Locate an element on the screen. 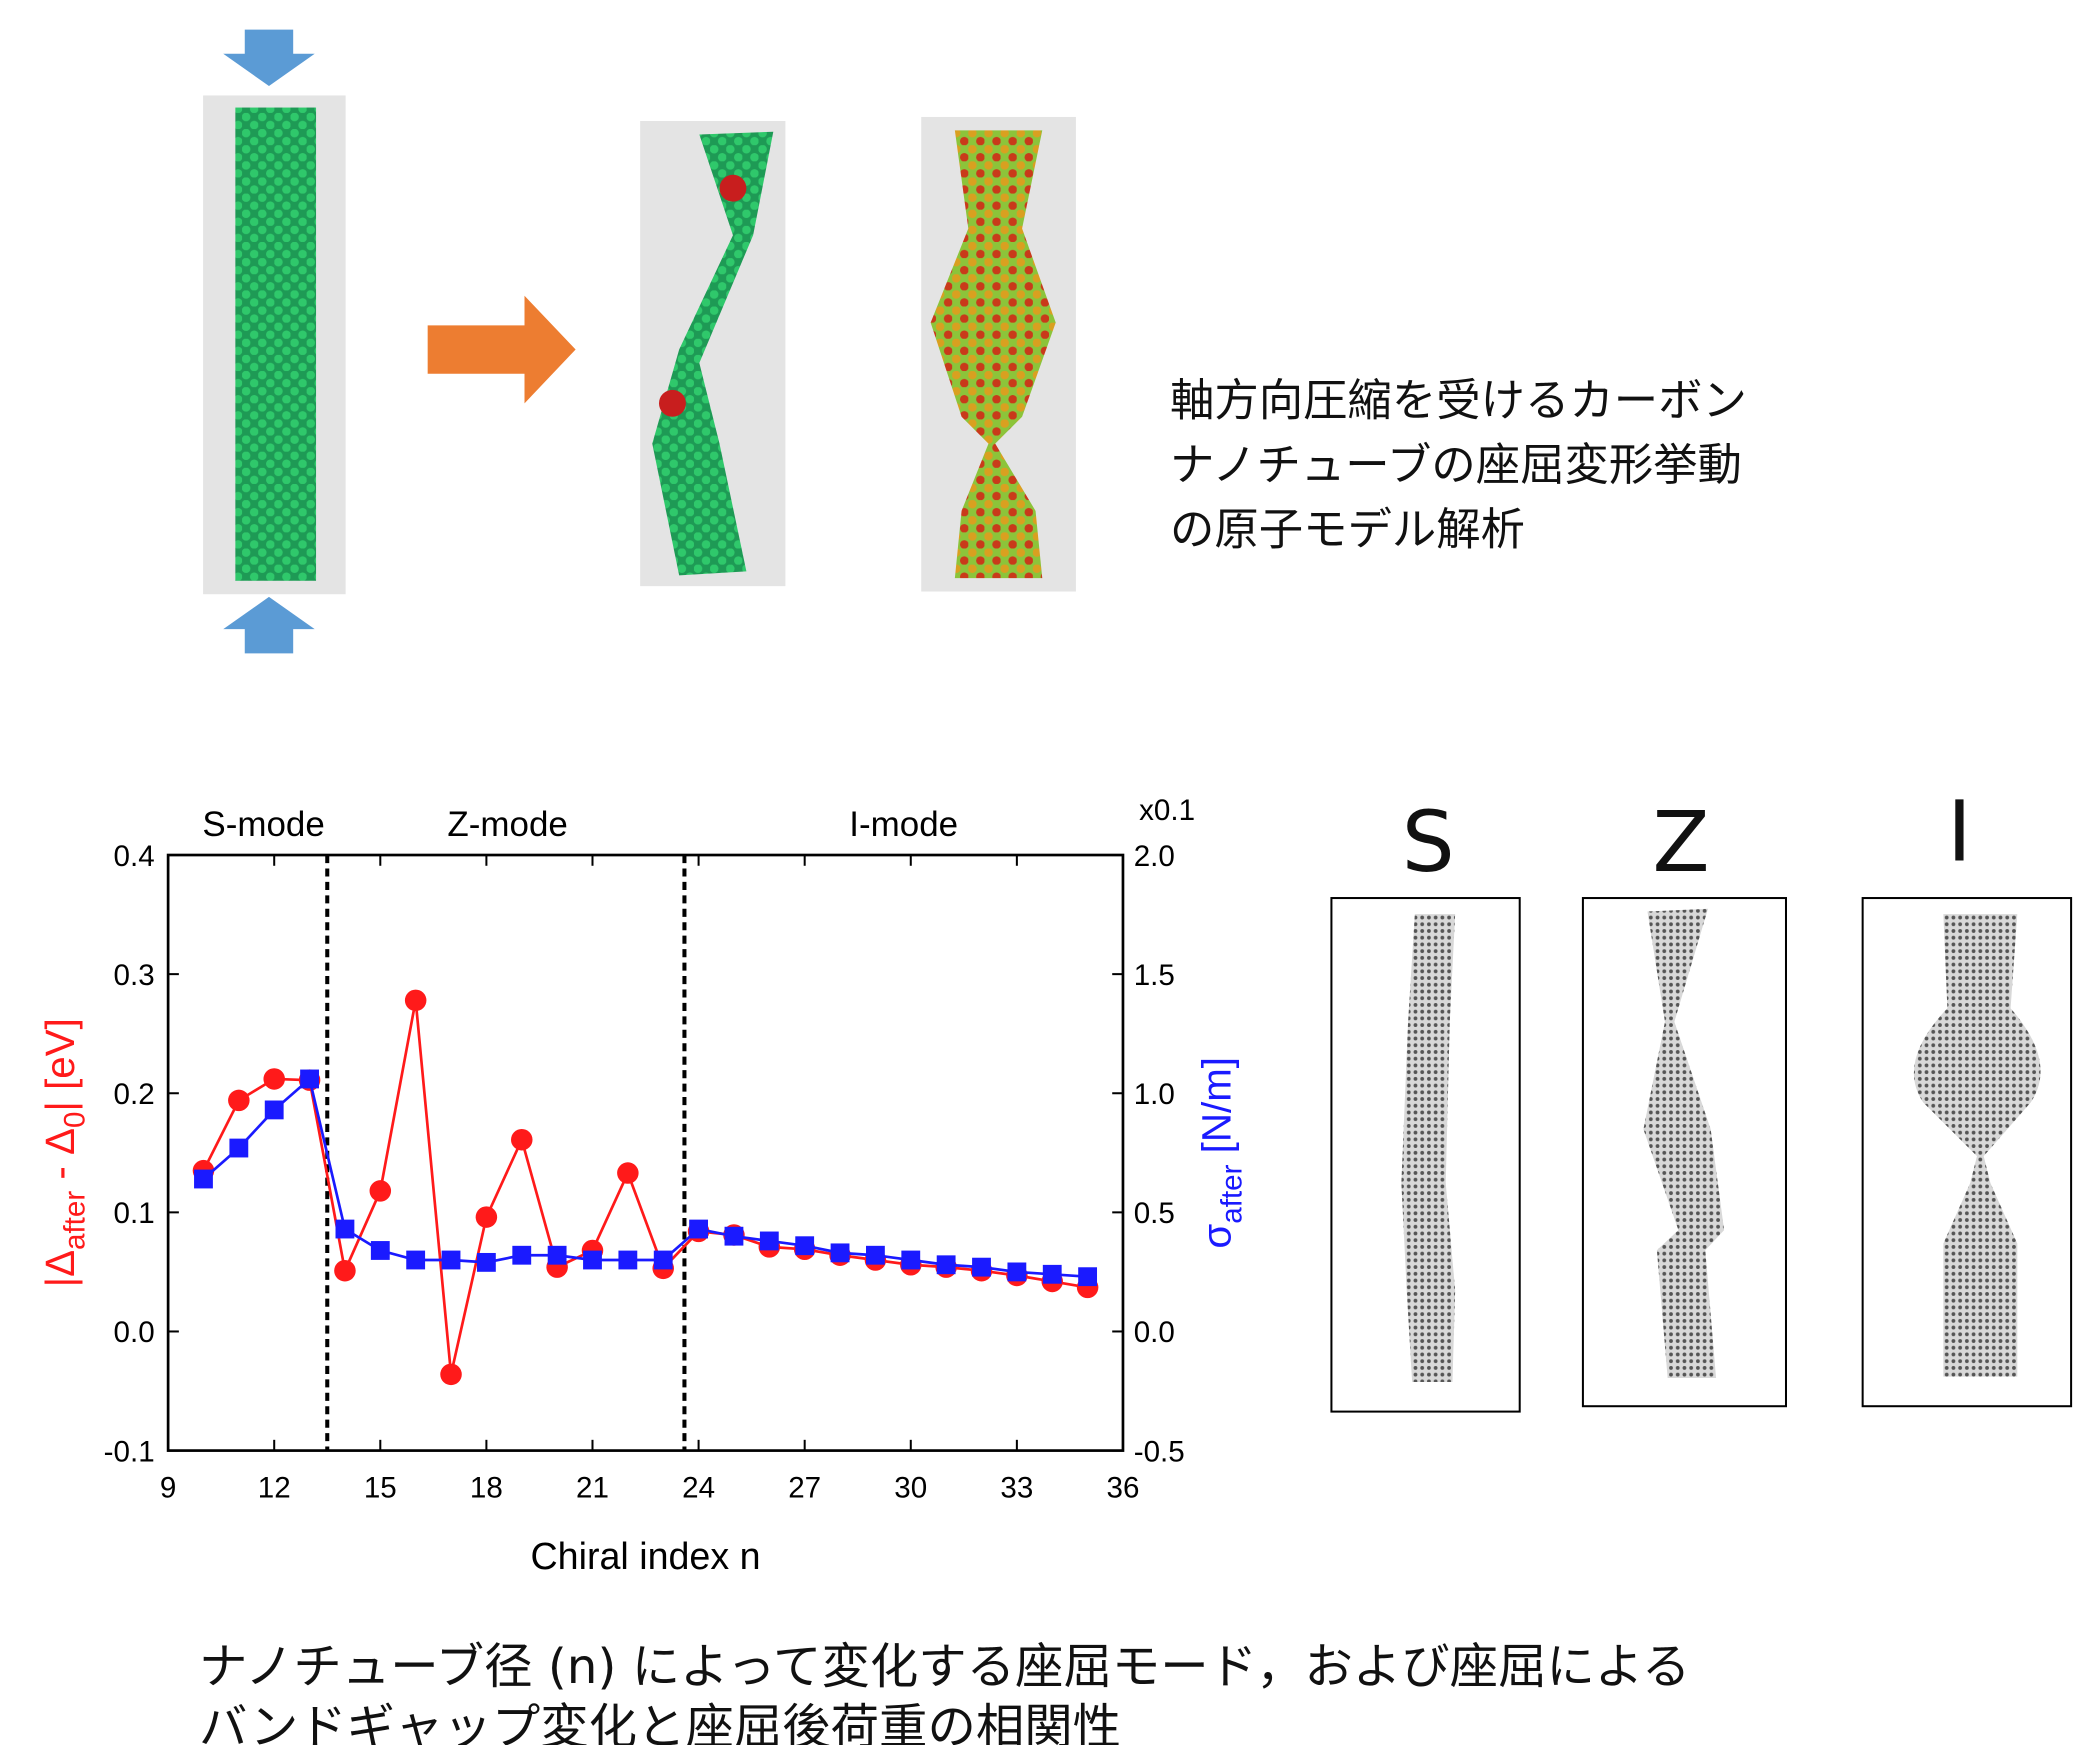 Image resolution: width=2098 pixels, height=1745 pixels. y-axis-label: |Δafter - Δ0| [eV] is located at coordinates (64, 1152).